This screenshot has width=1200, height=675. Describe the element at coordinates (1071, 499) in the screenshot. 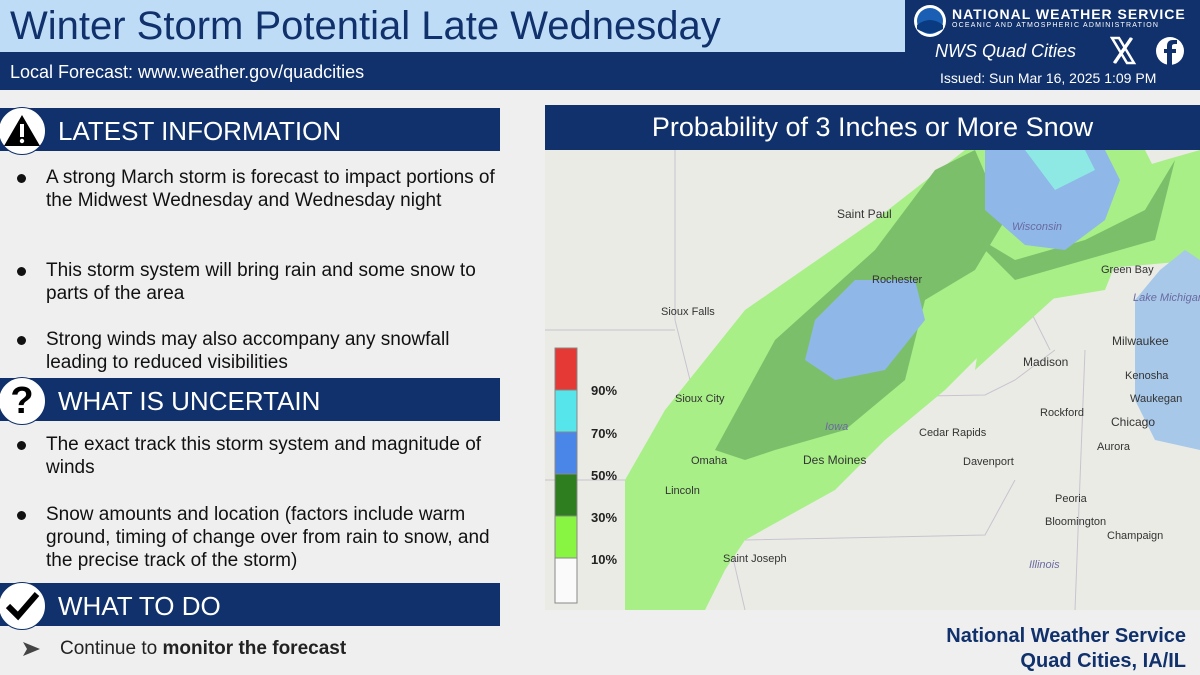

I see `place: Peoria` at that location.